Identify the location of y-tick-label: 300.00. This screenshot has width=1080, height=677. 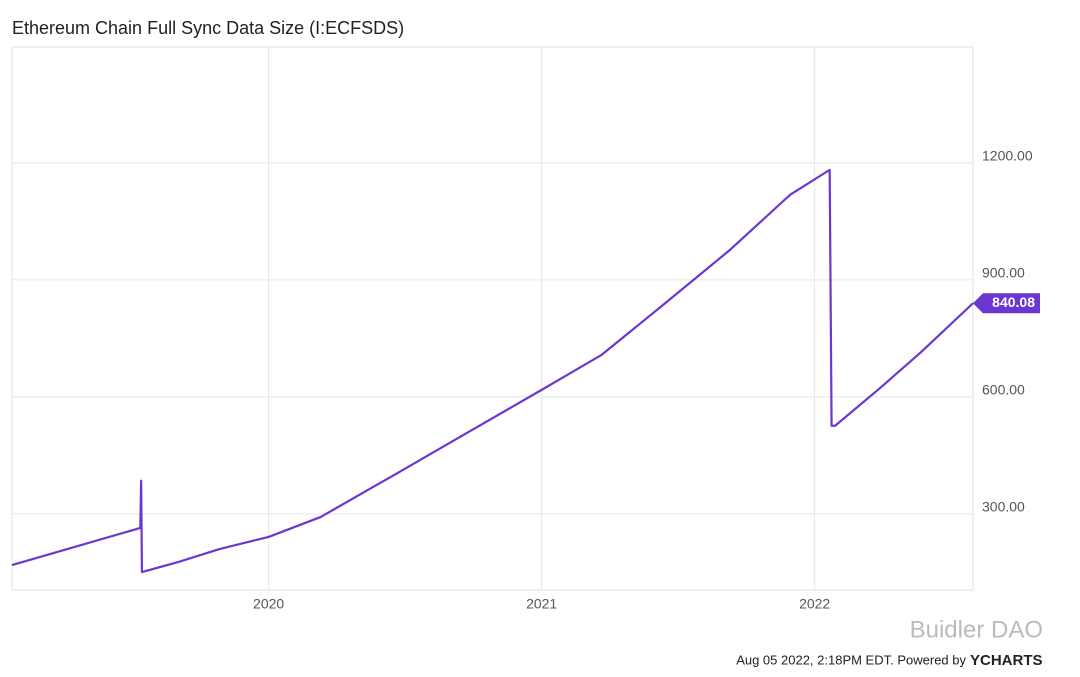
(1003, 507).